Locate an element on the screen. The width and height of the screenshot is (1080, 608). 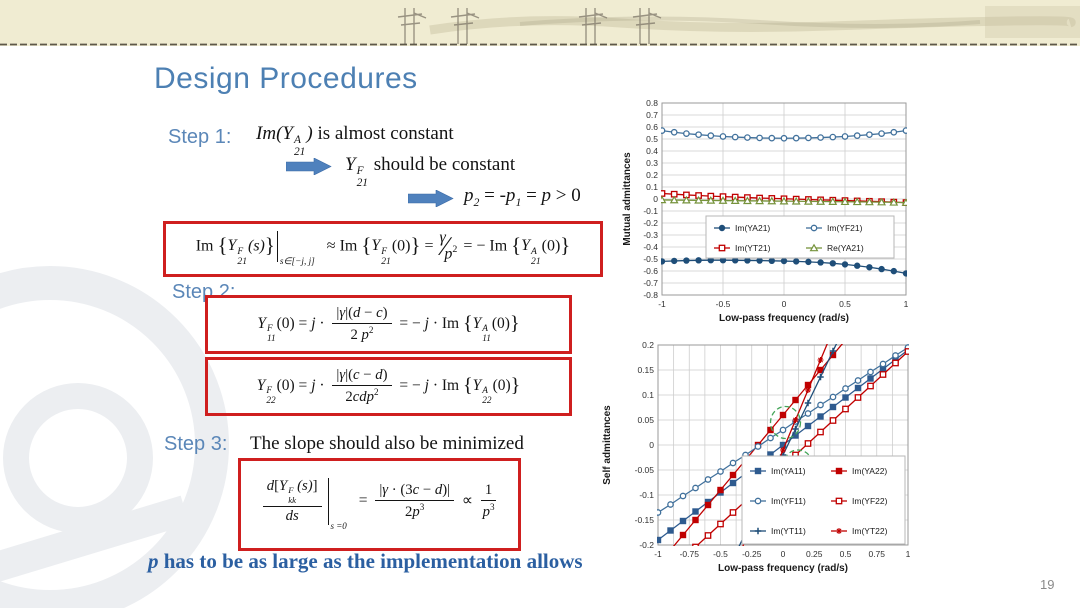
svg-text: 0.3 is located at coordinates (652, 163).